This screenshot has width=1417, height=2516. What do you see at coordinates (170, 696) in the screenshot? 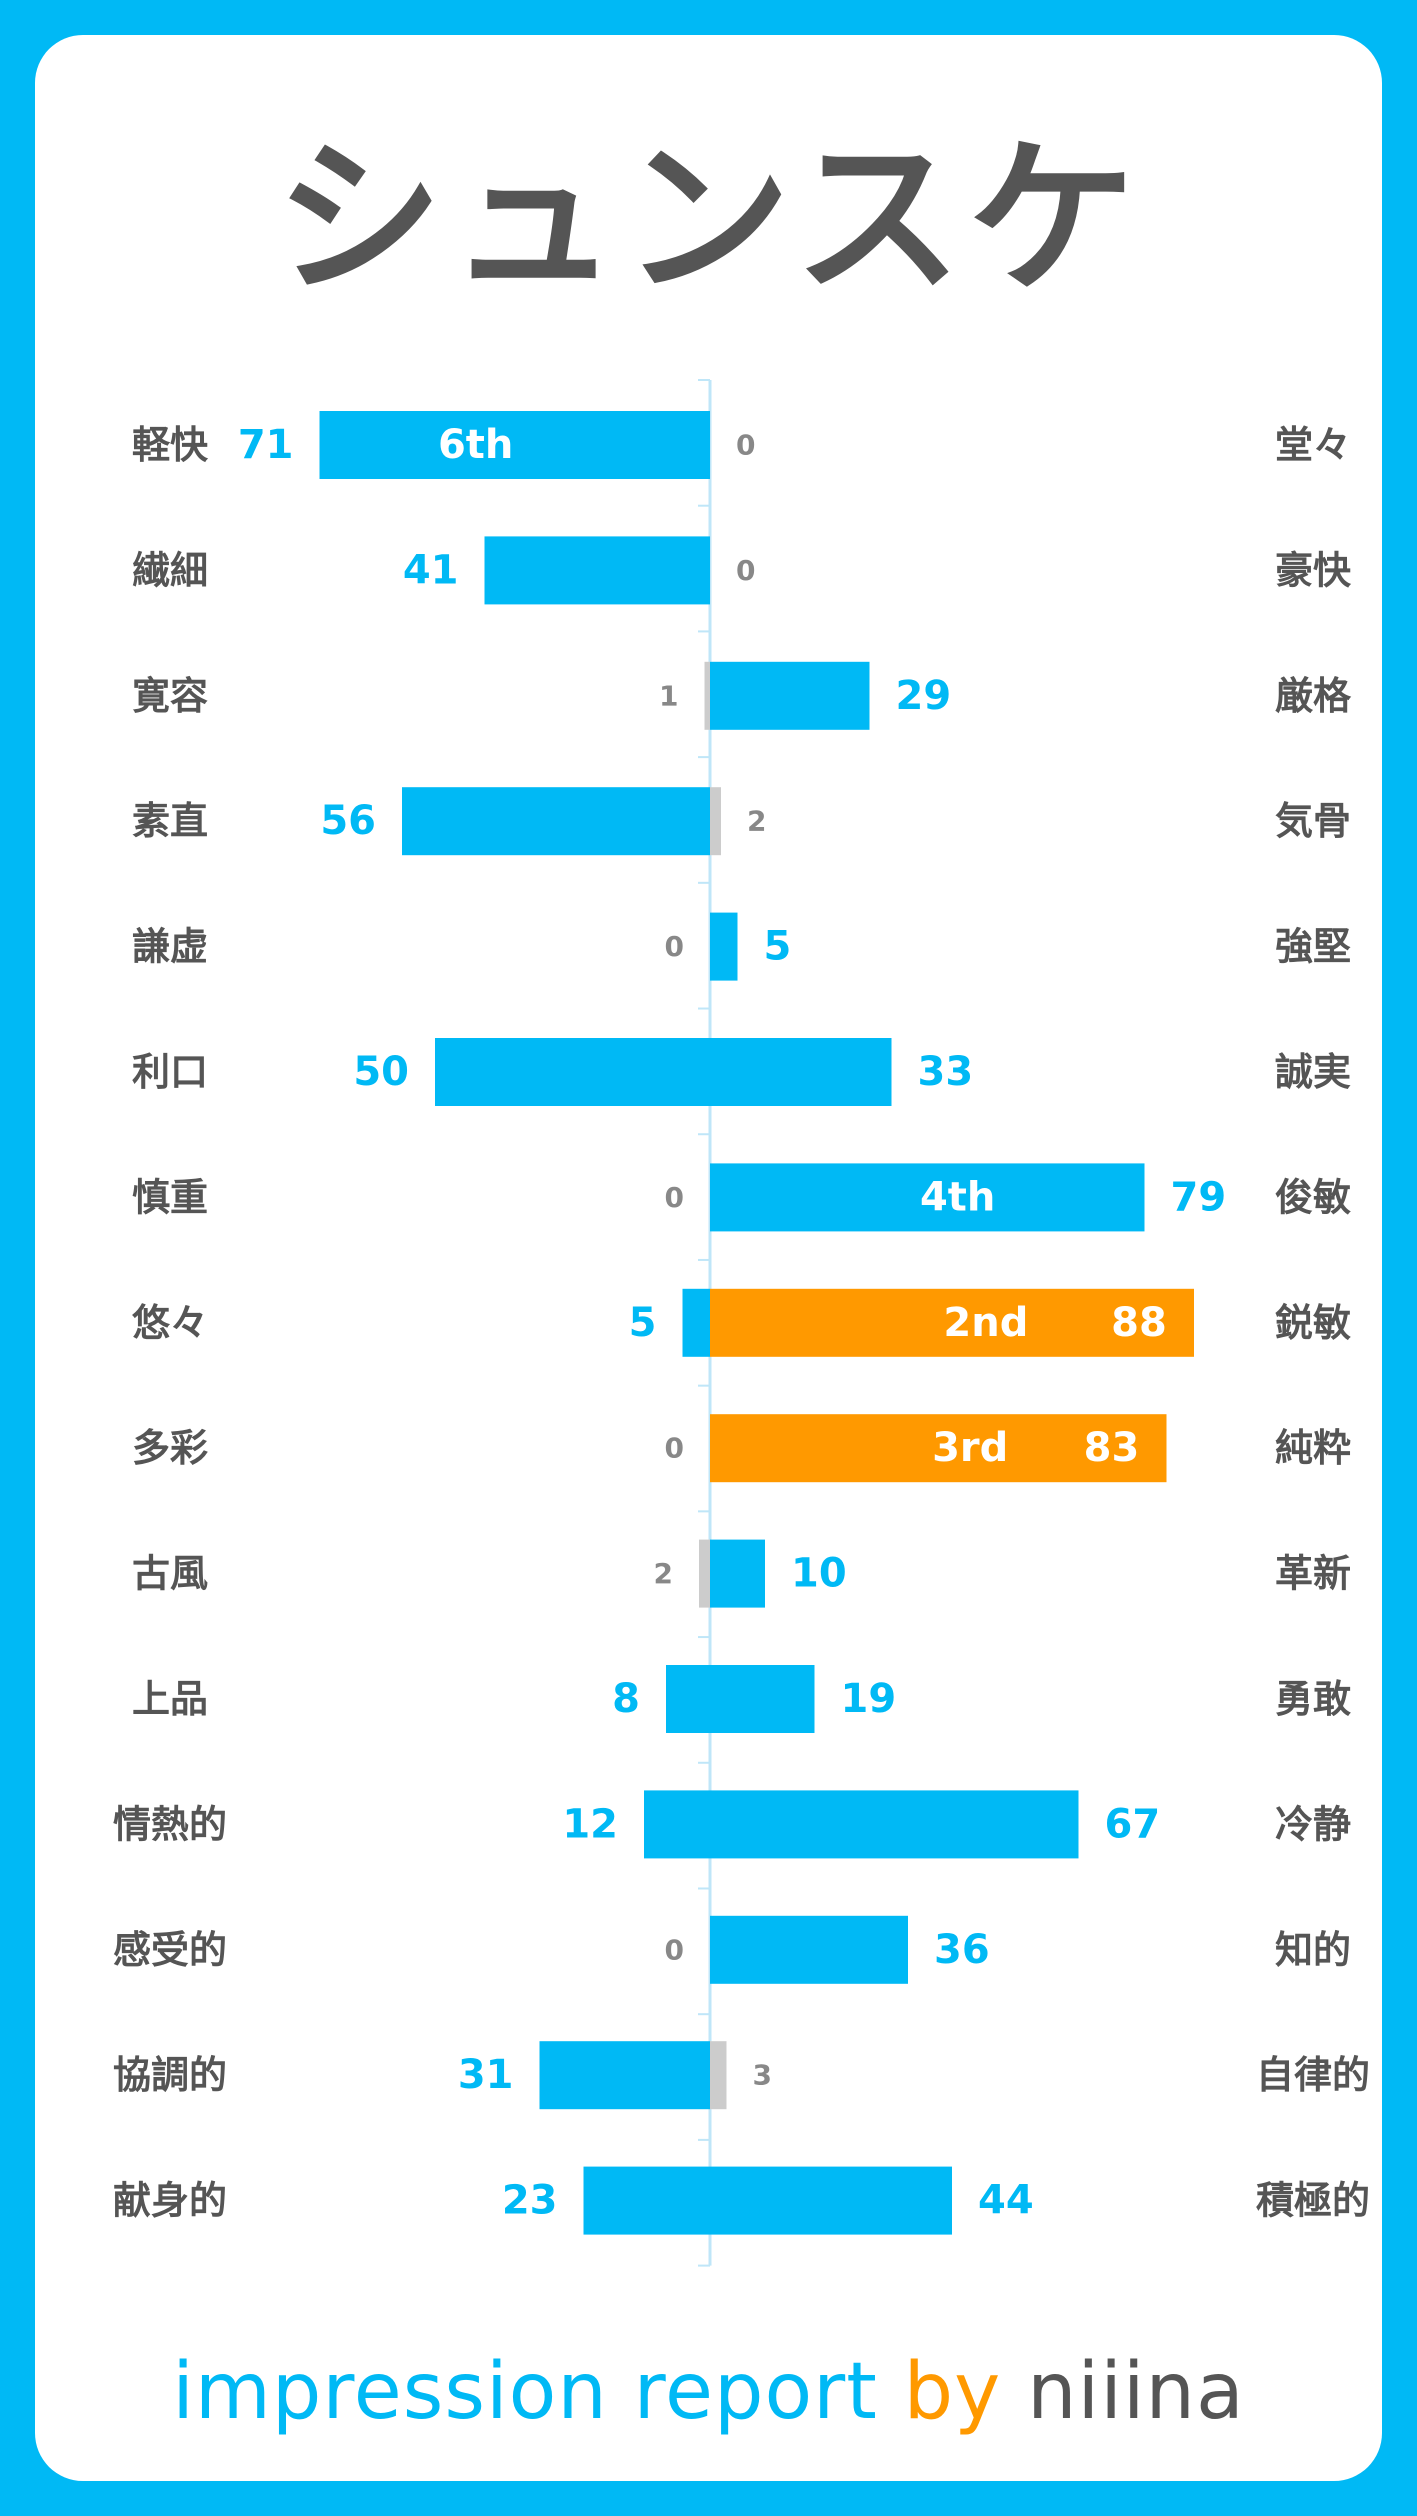
I see `category-label-left: 寛容` at bounding box center [170, 696].